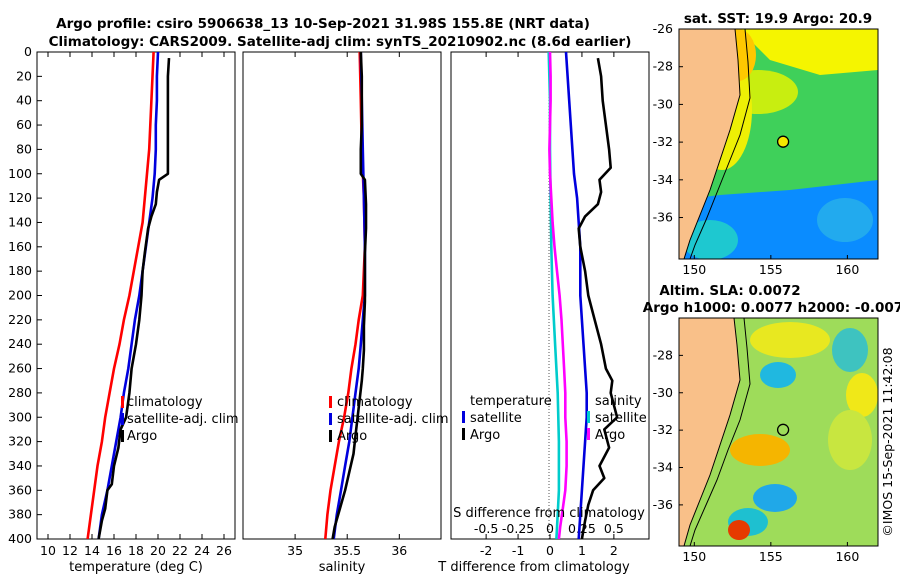 This screenshot has height=580, width=900. I want to click on series-line-climatology, so click(120, 295).